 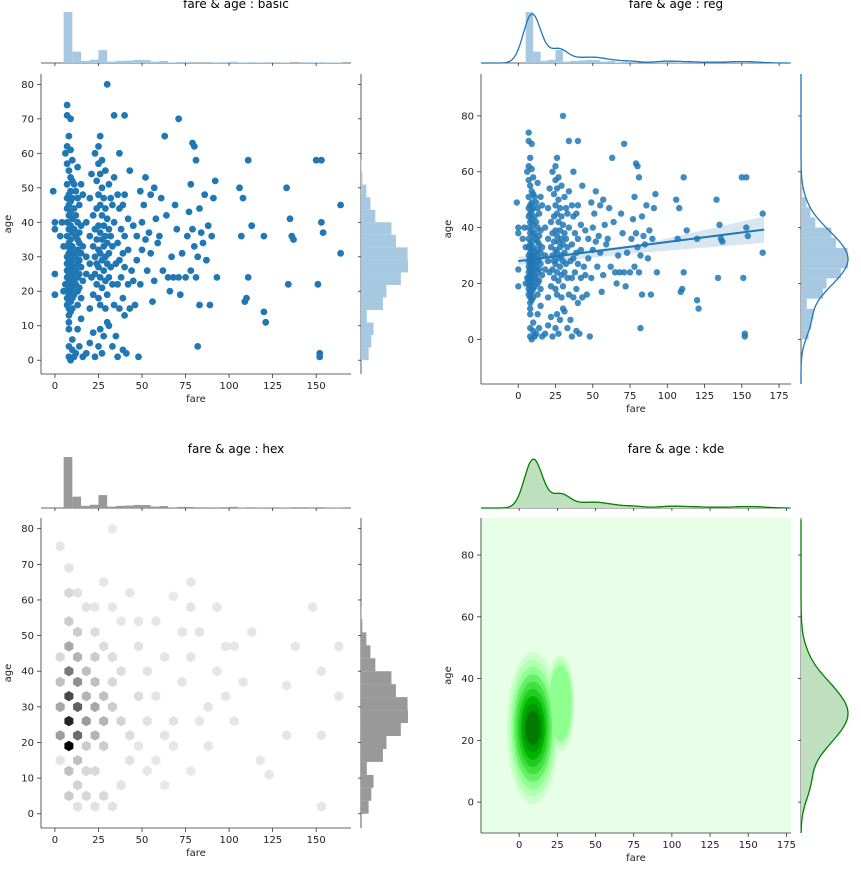 I want to click on 3-ytick-label: 20, so click(x=467, y=741).